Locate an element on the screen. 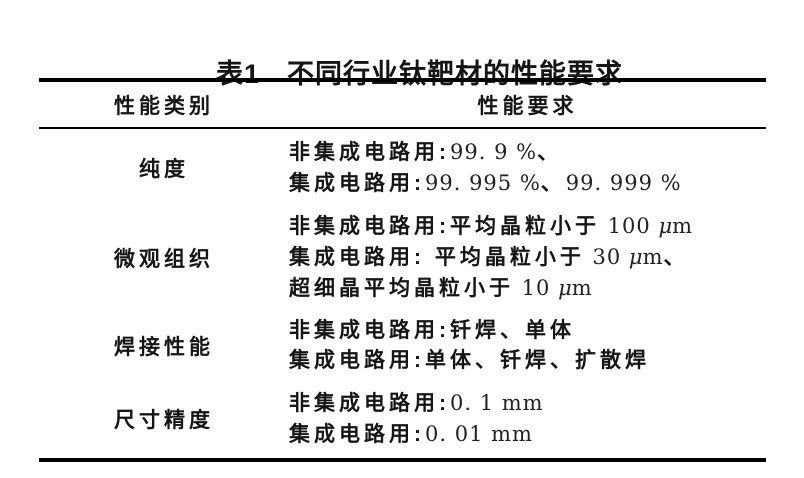 This screenshot has width=804, height=478. header-cell-requirement: 性能要求 is located at coordinates (527, 106).